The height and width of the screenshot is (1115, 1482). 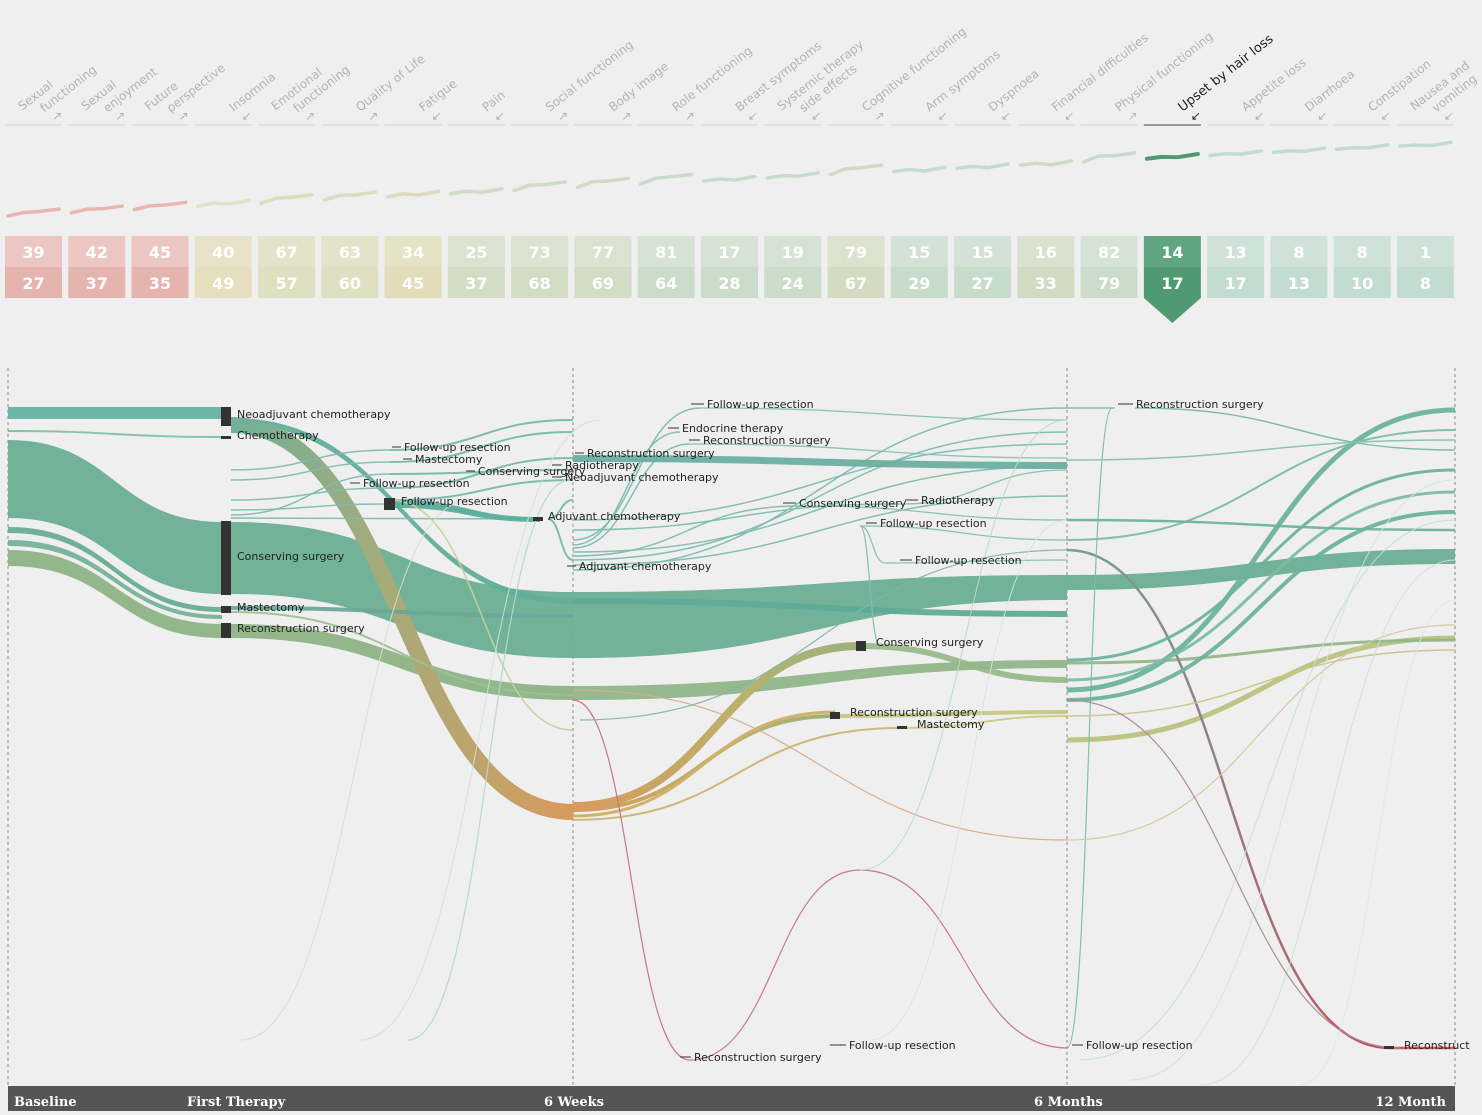 What do you see at coordinates (413, 283) in the screenshot?
I see `score-bottom-value: 45` at bounding box center [413, 283].